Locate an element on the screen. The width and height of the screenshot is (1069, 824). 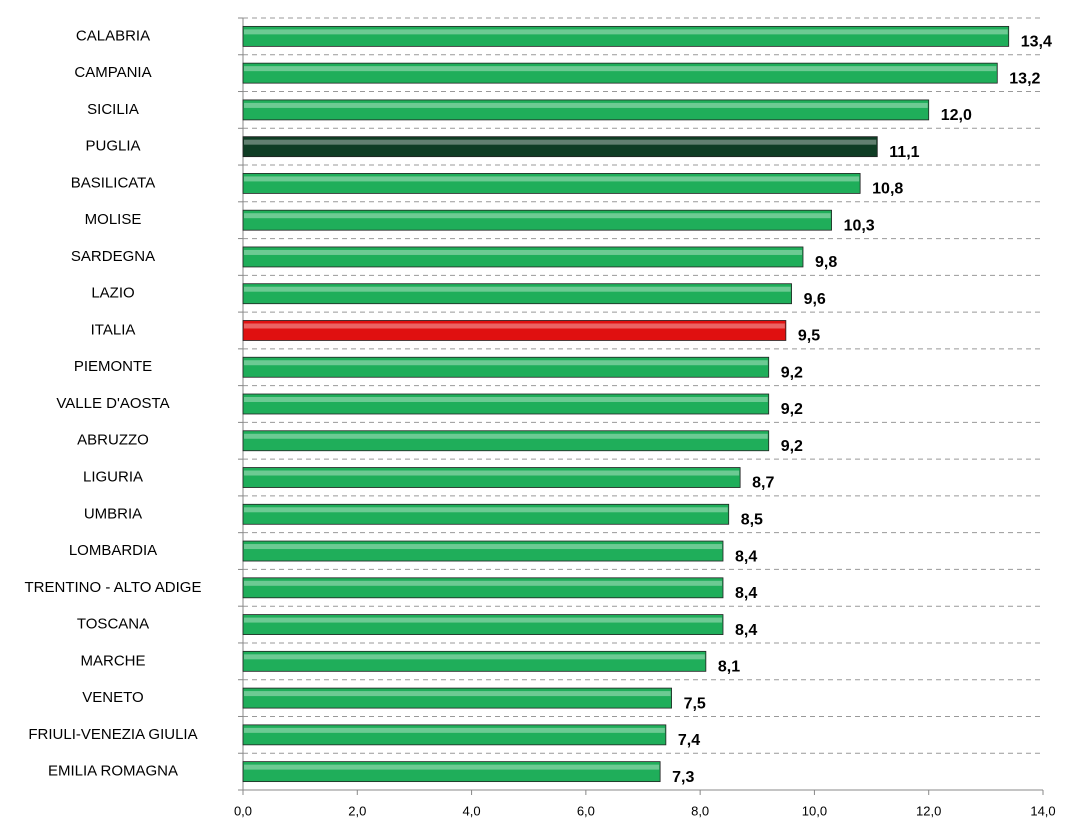
value-label: 9,6 is located at coordinates (815, 299).